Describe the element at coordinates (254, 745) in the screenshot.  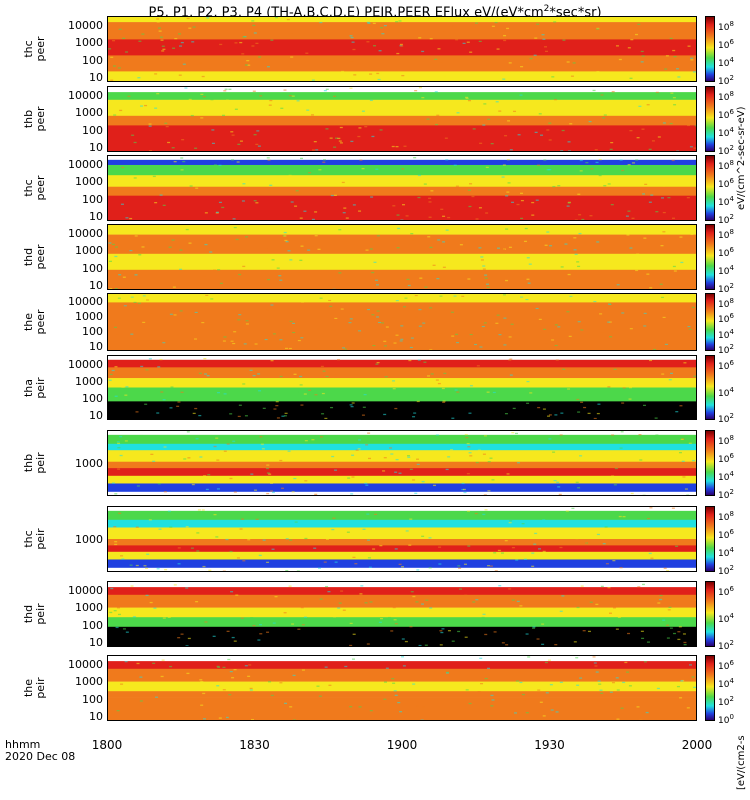
I see `x-tick-label: 1830` at that location.